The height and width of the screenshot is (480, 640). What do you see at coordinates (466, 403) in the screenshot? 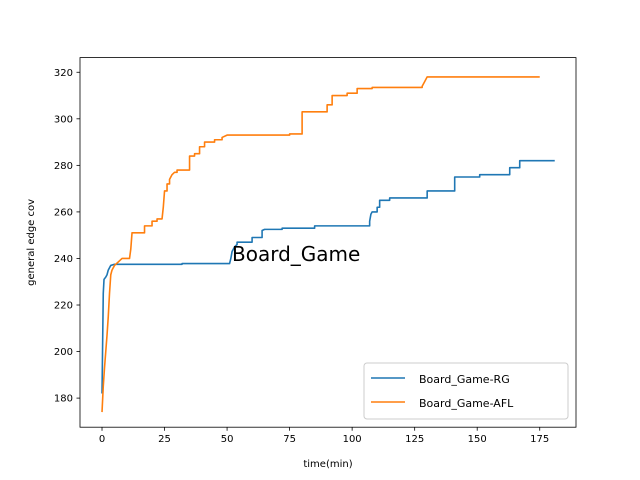
I see `legend-label-afl: Board_Game-AFL` at bounding box center [466, 403].